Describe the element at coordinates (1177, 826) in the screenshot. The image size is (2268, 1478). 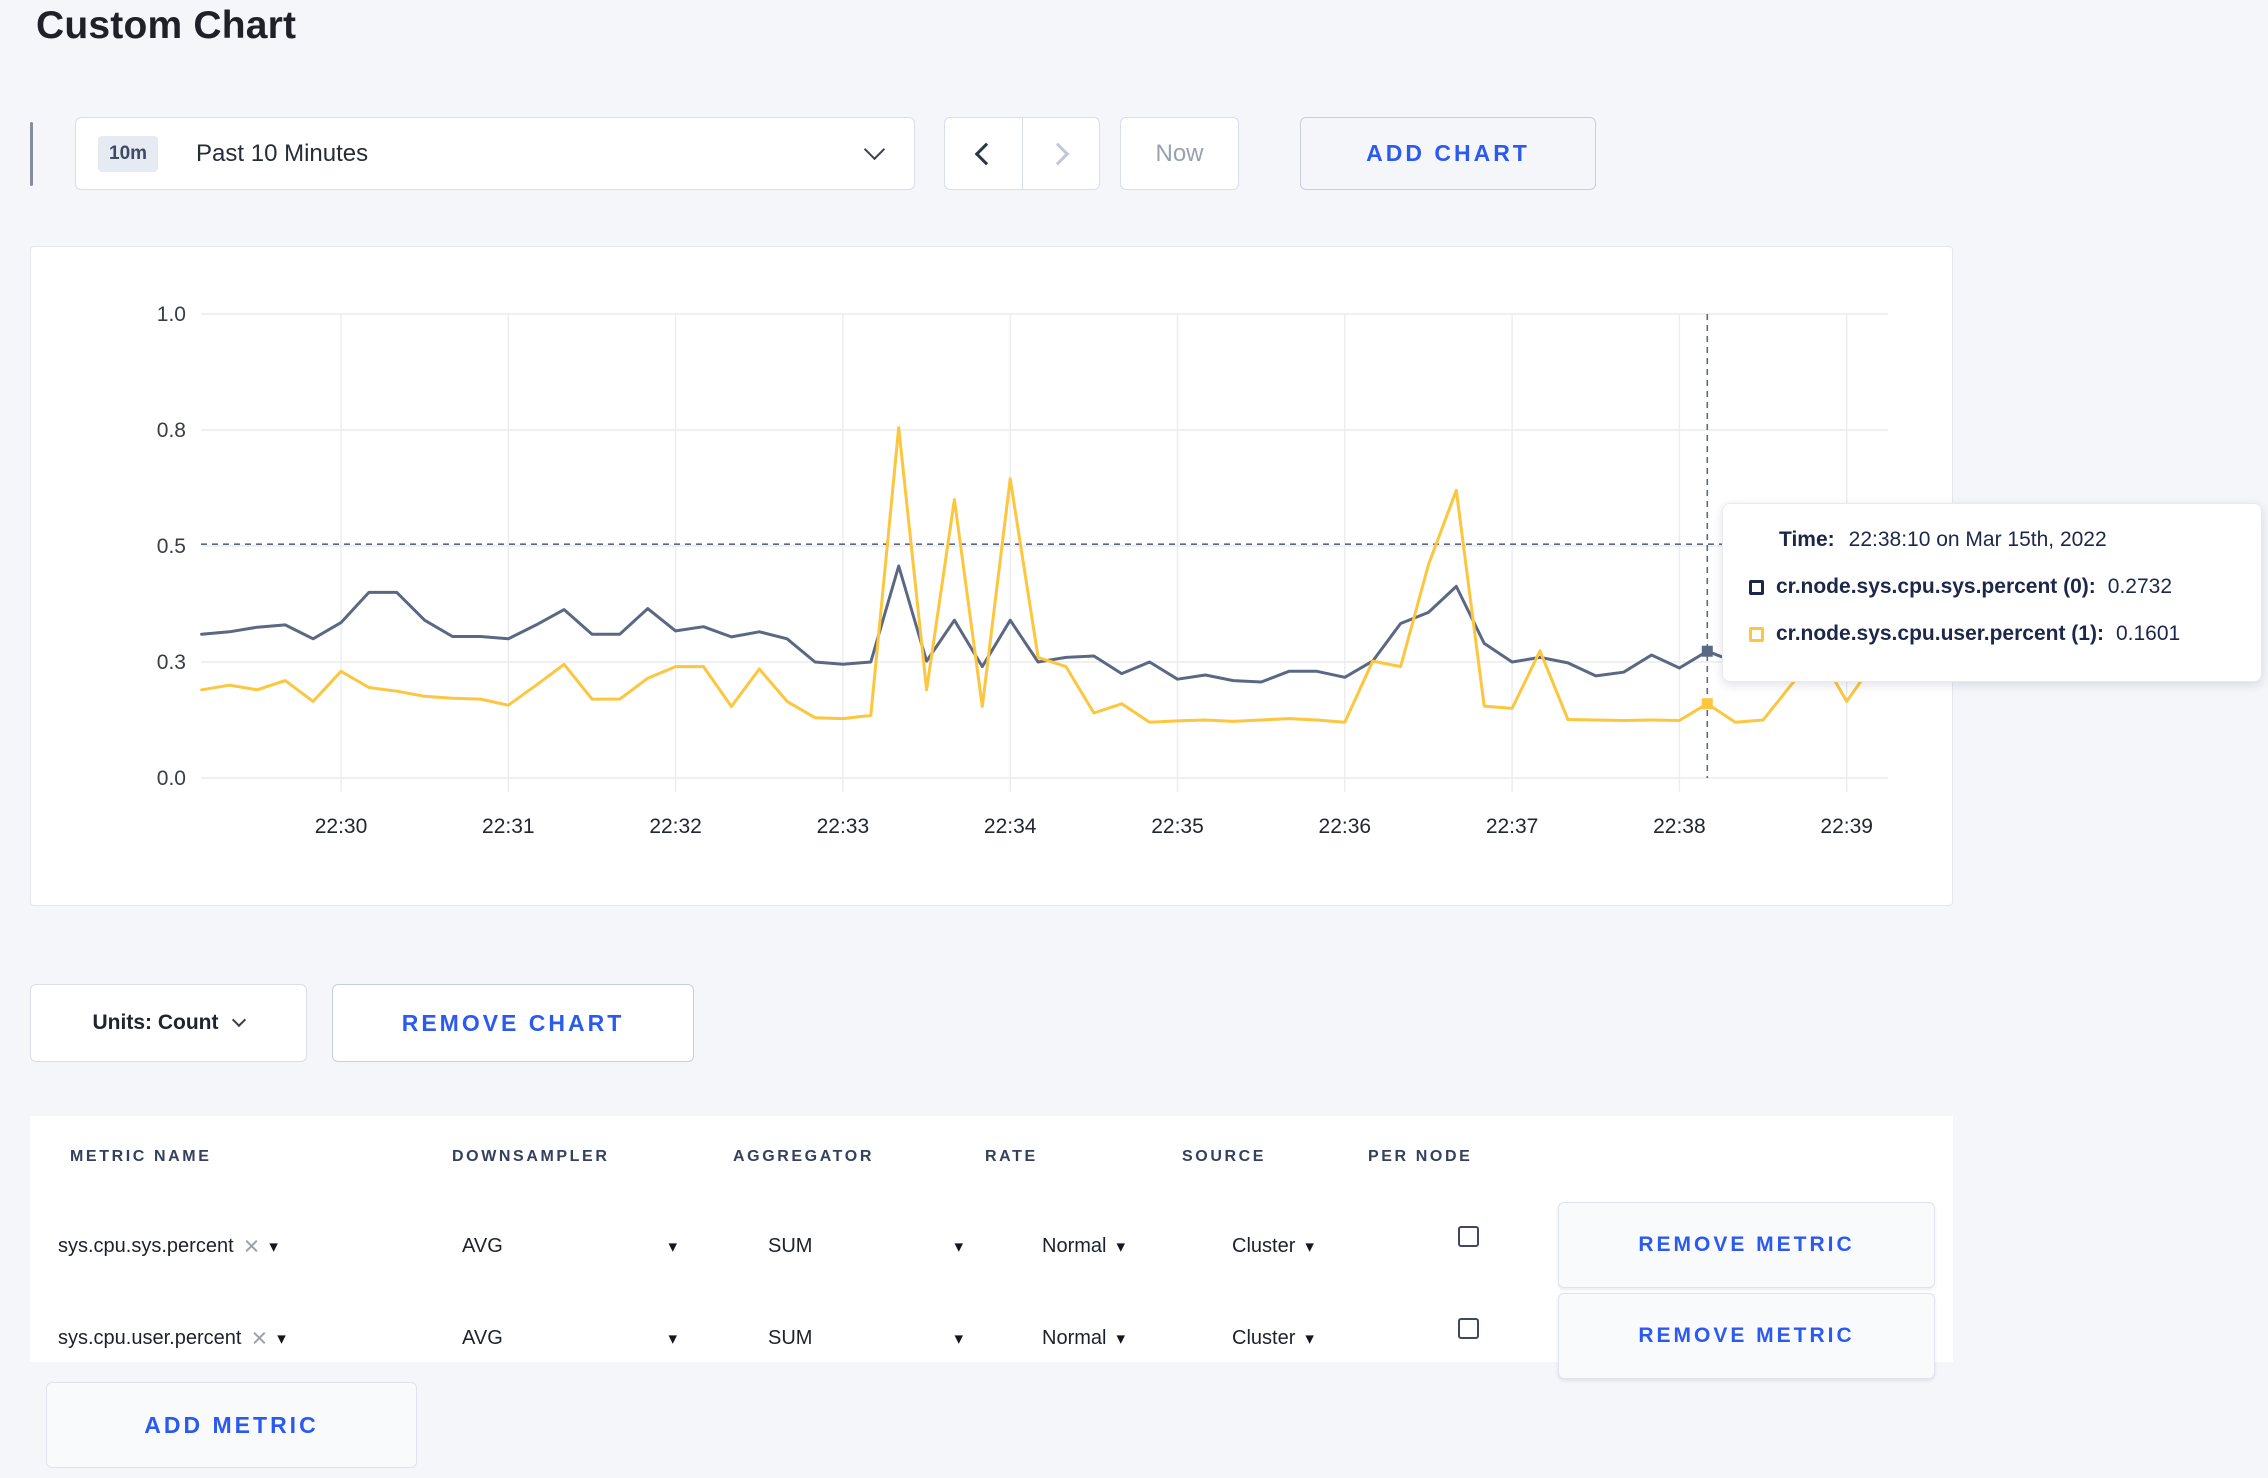
I see `x-axis-tick-label: 22:35` at that location.